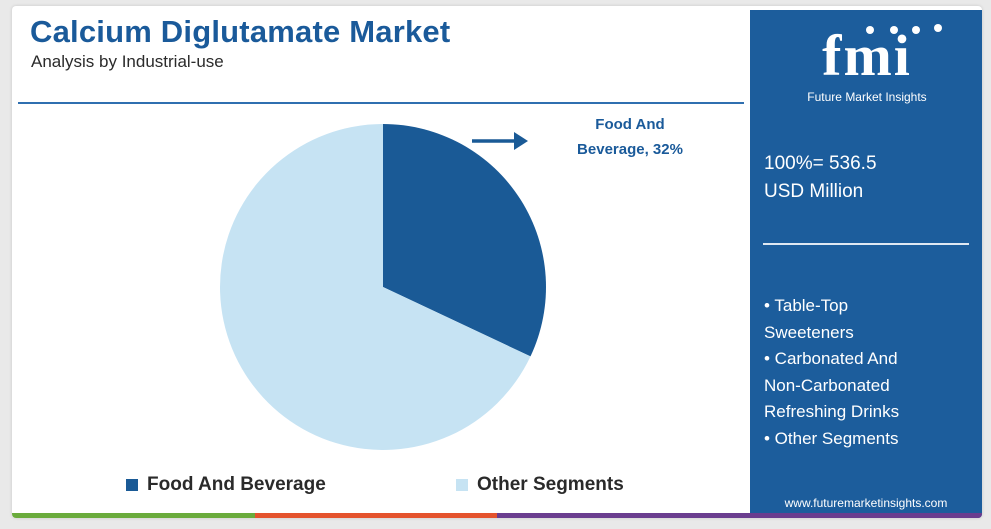 The width and height of the screenshot is (991, 529). I want to click on chart-title: Calcium Diglutamate Market, so click(240, 31).